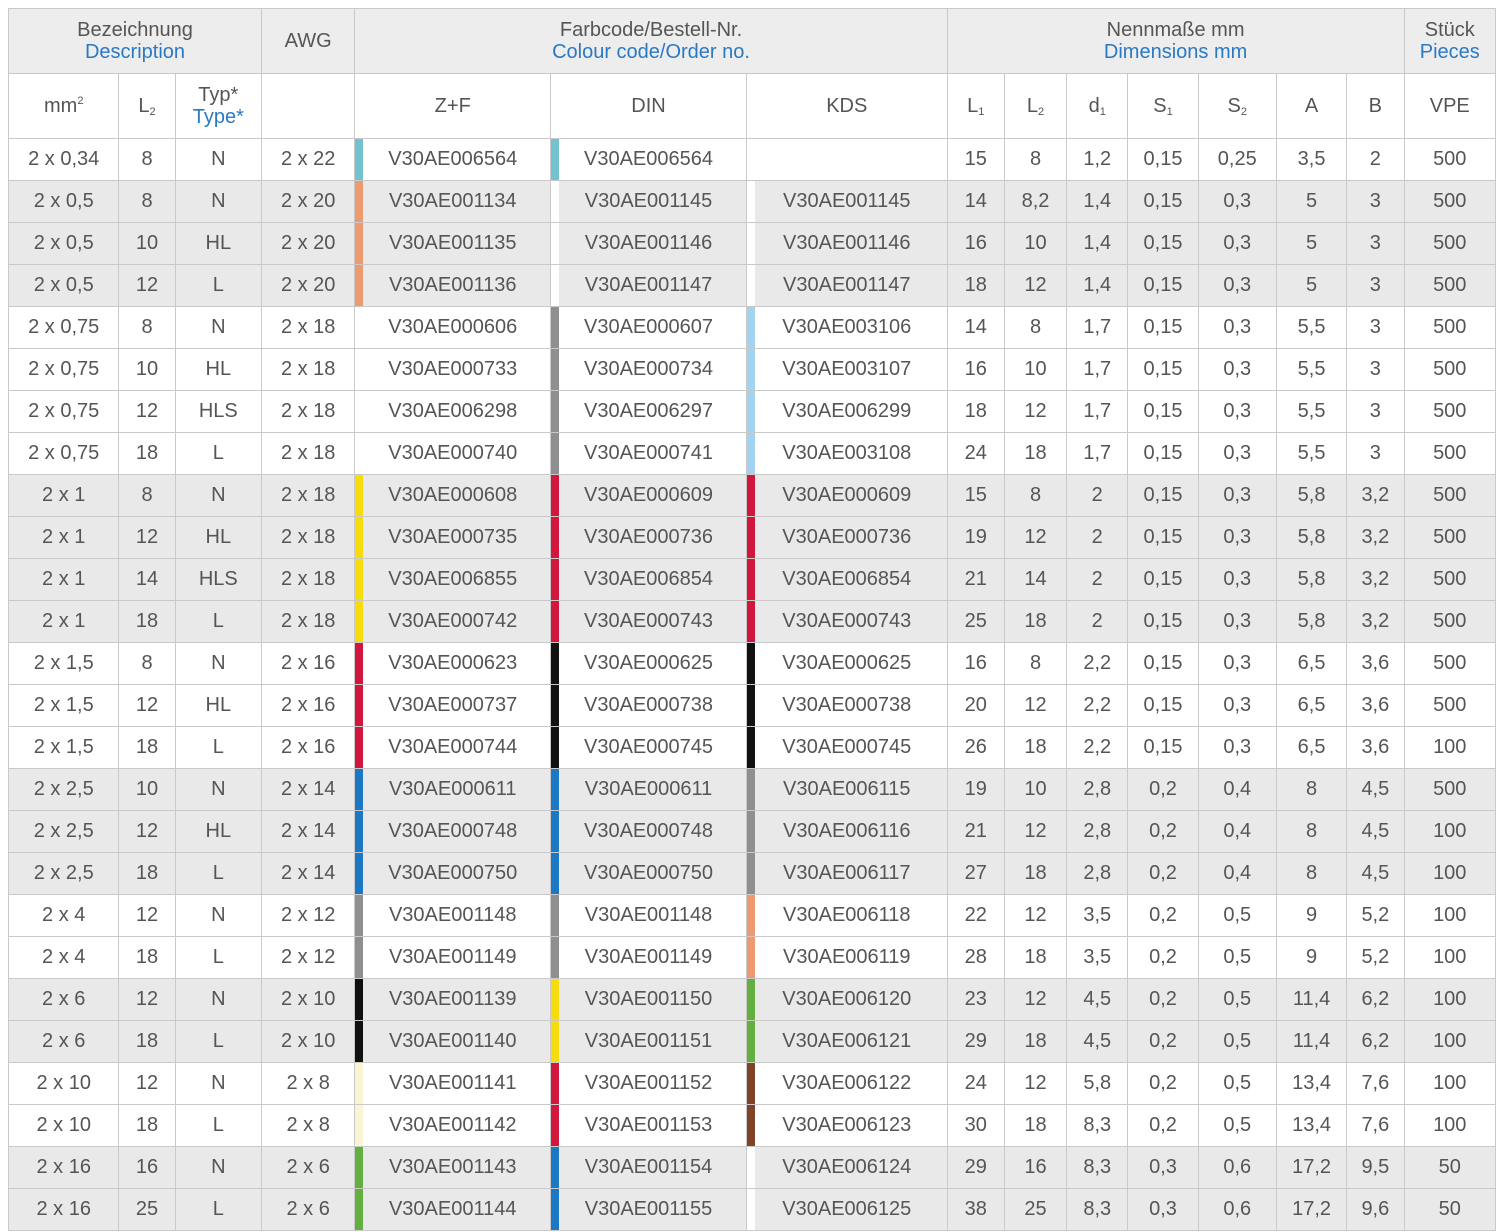 The height and width of the screenshot is (1232, 1500). I want to click on cell-order-zf: V30AE001142, so click(453, 1125).